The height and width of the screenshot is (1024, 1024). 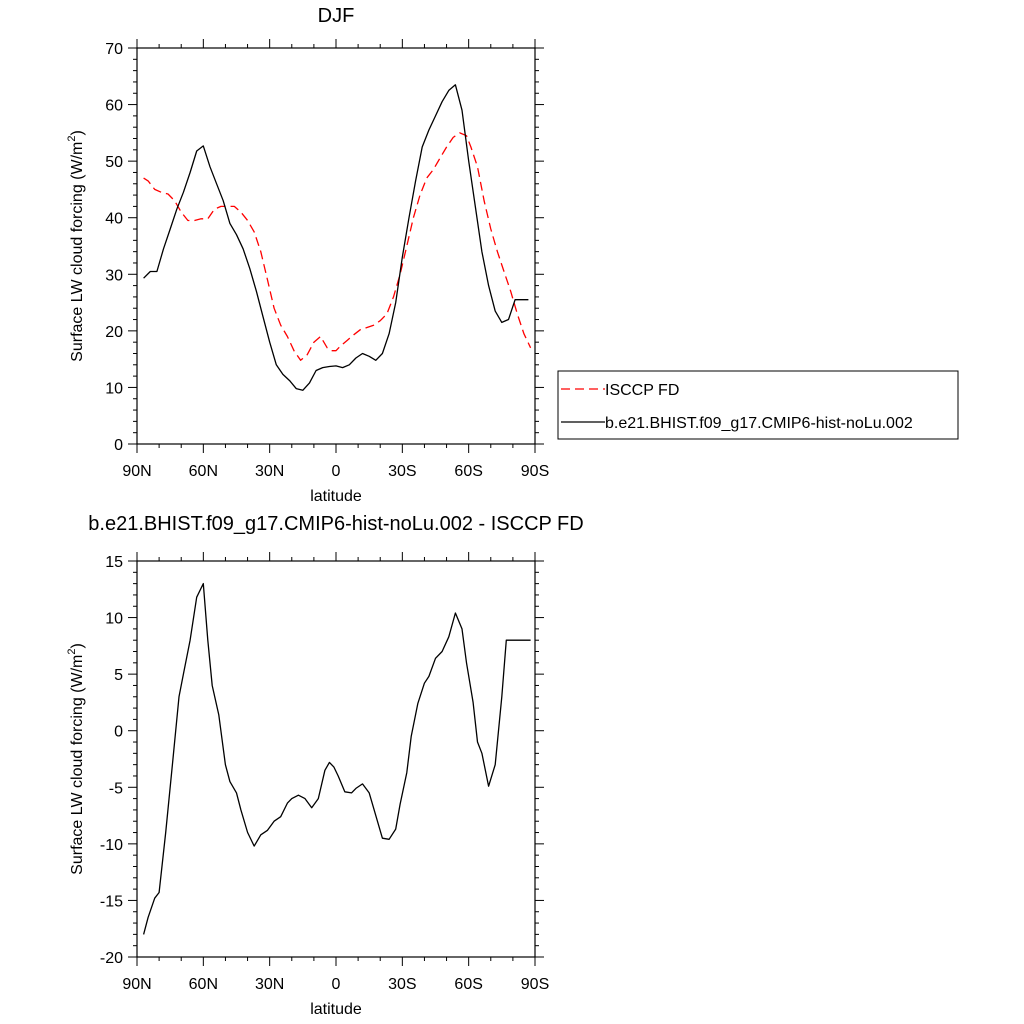 I want to click on y-tick-label: 60, so click(x=114, y=106).